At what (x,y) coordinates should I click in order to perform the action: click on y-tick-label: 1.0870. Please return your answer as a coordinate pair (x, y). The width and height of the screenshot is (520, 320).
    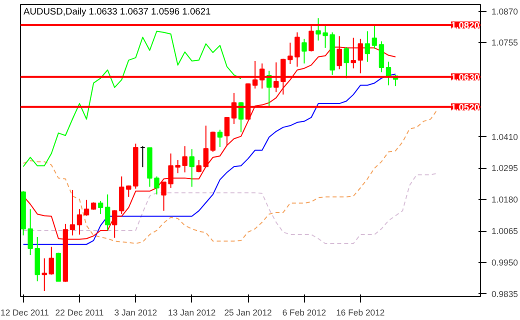
    Looking at the image, I should click on (505, 11).